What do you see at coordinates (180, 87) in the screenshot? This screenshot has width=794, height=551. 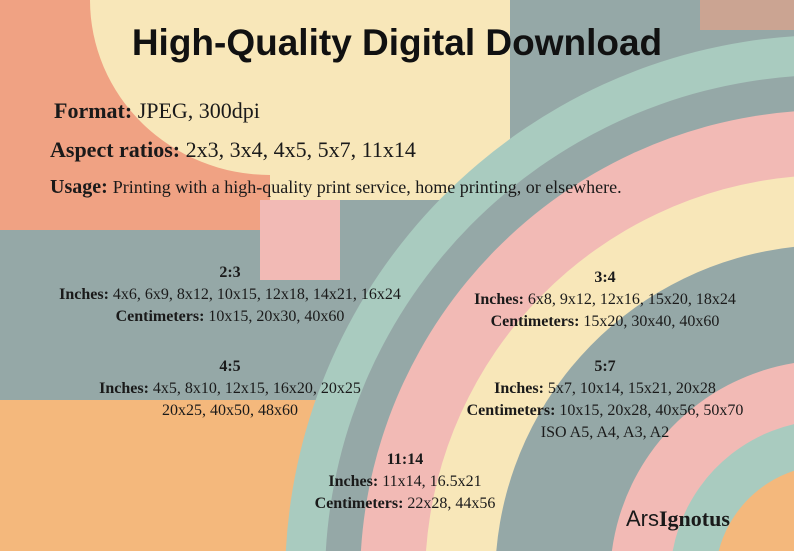 I see `bg-cream-arc` at bounding box center [180, 87].